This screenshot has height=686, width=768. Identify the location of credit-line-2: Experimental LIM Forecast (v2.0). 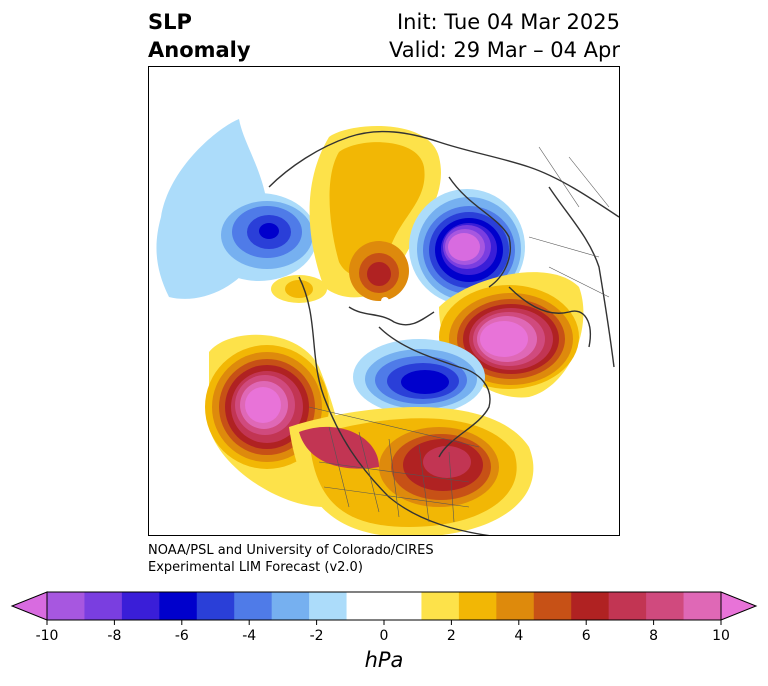
(255, 567).